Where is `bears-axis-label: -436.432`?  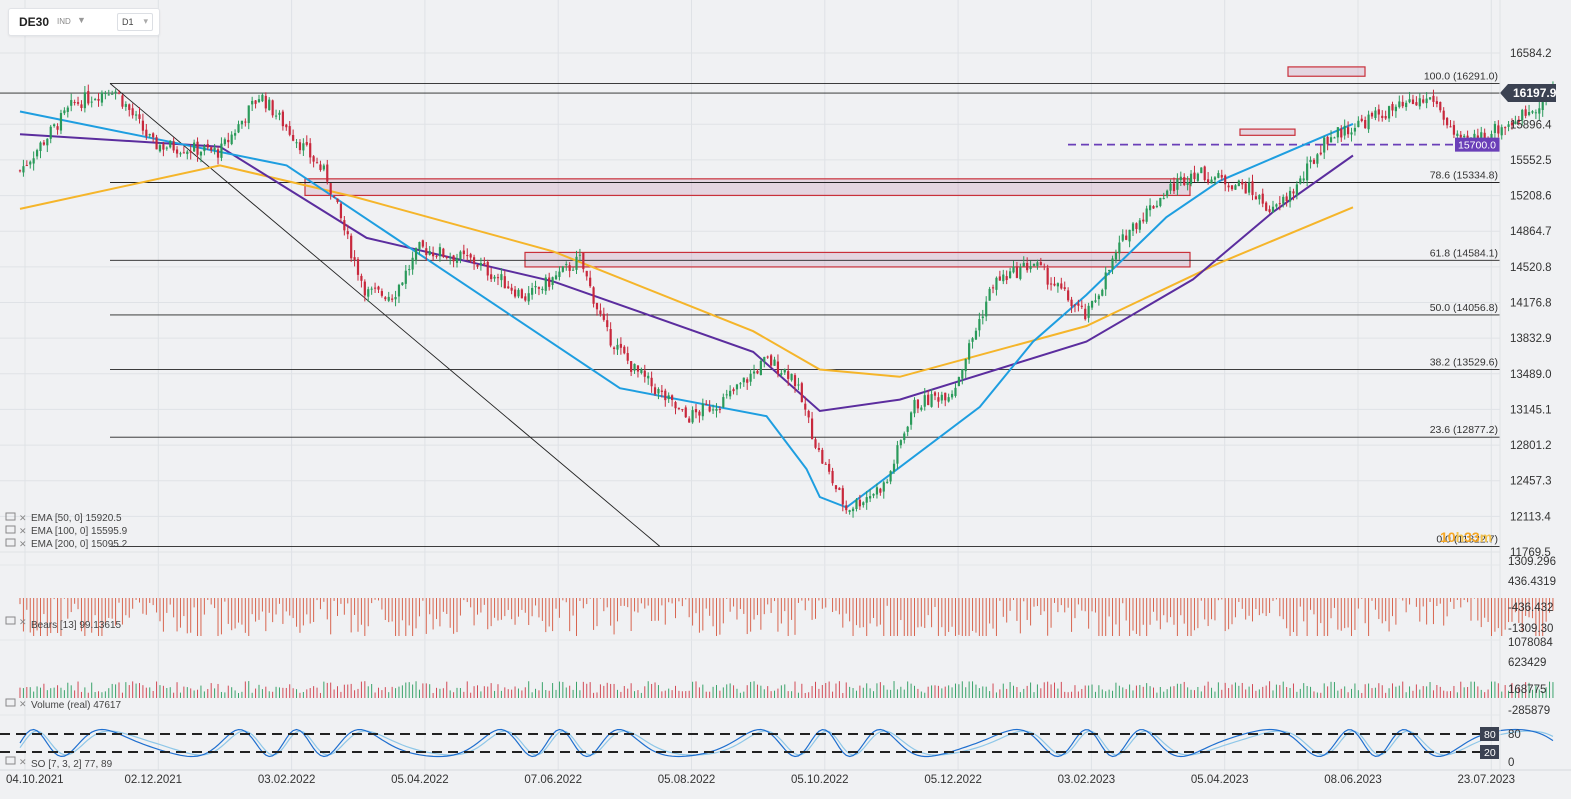 bears-axis-label: -436.432 is located at coordinates (1530, 608).